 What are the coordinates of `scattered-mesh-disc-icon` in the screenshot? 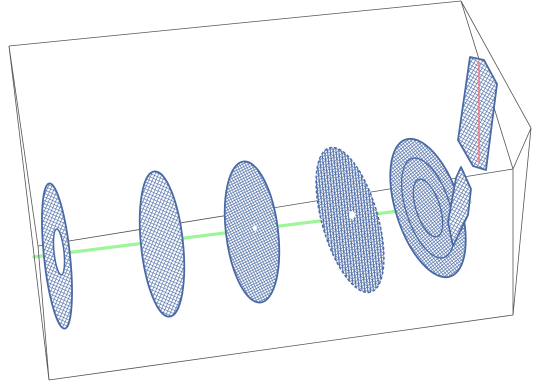 It's located at (349, 220).